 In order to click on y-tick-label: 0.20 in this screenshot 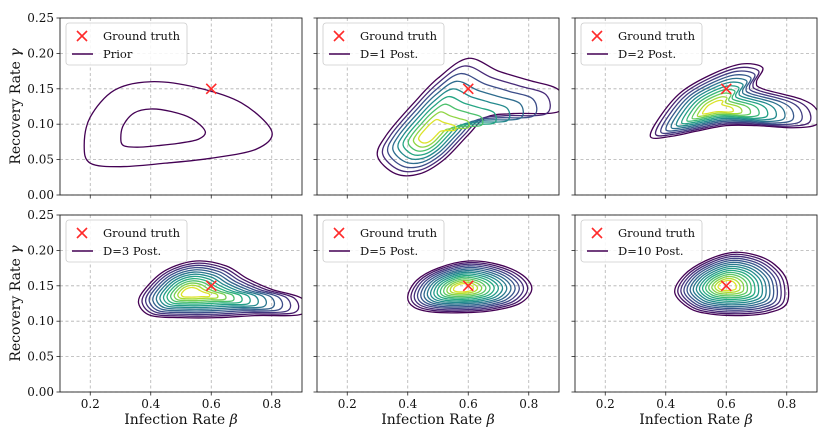, I will do `click(40, 250)`.